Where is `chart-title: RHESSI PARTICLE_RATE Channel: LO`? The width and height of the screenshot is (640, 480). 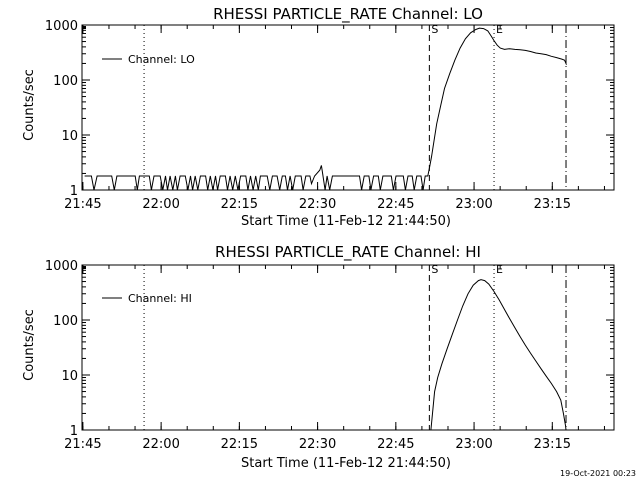
chart-title: RHESSI PARTICLE_RATE Channel: LO is located at coordinates (348, 14).